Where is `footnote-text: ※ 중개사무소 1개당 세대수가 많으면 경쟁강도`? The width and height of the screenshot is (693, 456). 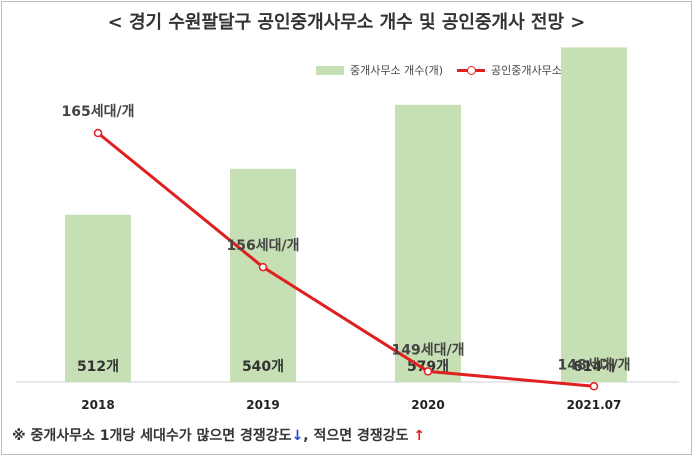 footnote-text: ※ 중개사무소 1개당 세대수가 많으면 경쟁강도 is located at coordinates (152, 436).